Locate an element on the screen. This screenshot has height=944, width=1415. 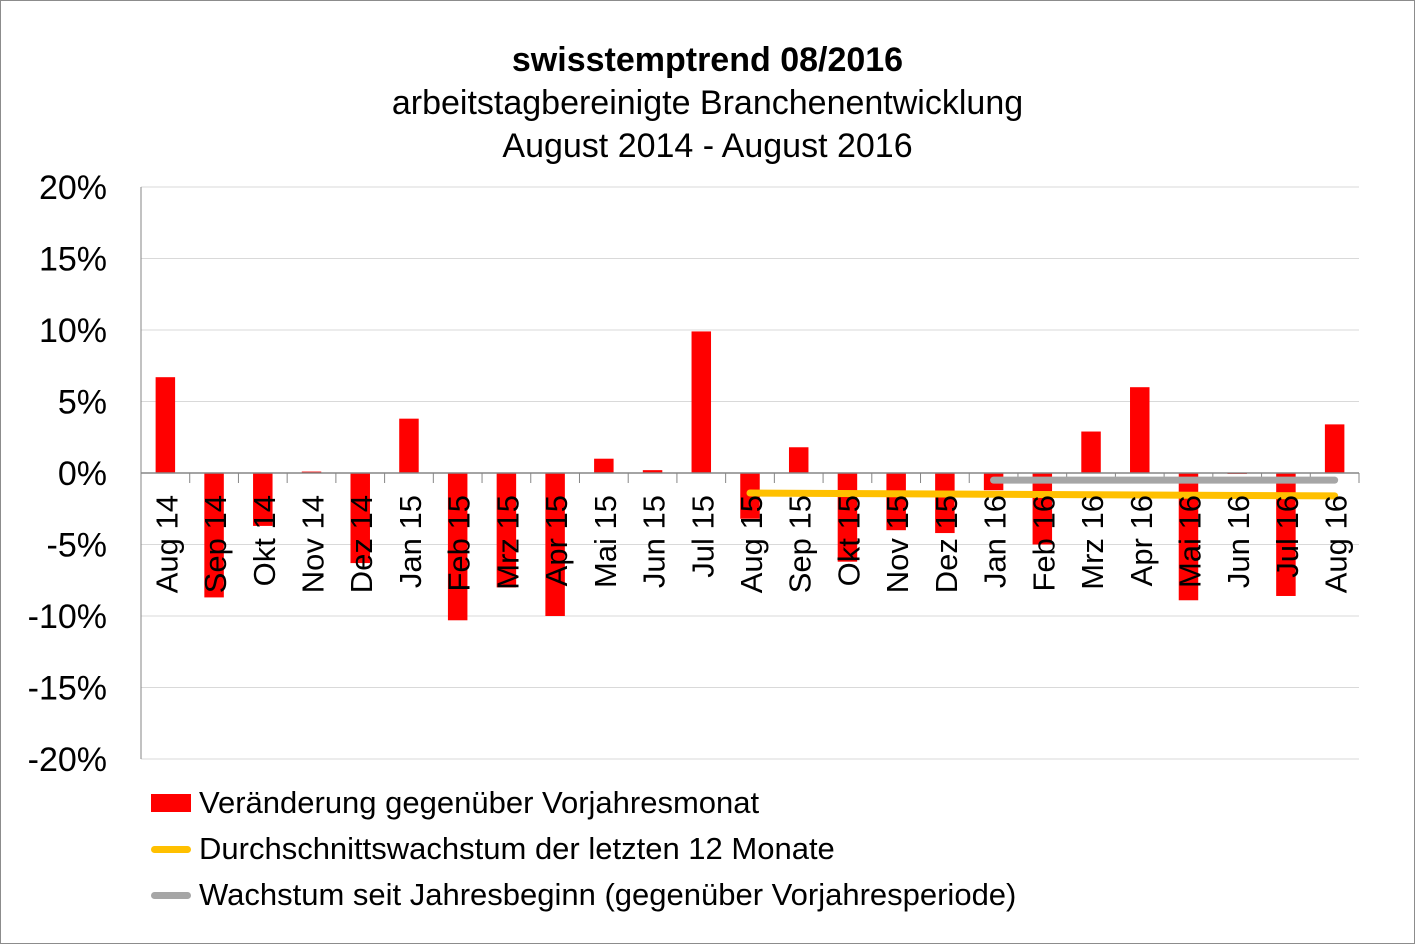
y-tick-label: -15% is located at coordinates (67, 689).